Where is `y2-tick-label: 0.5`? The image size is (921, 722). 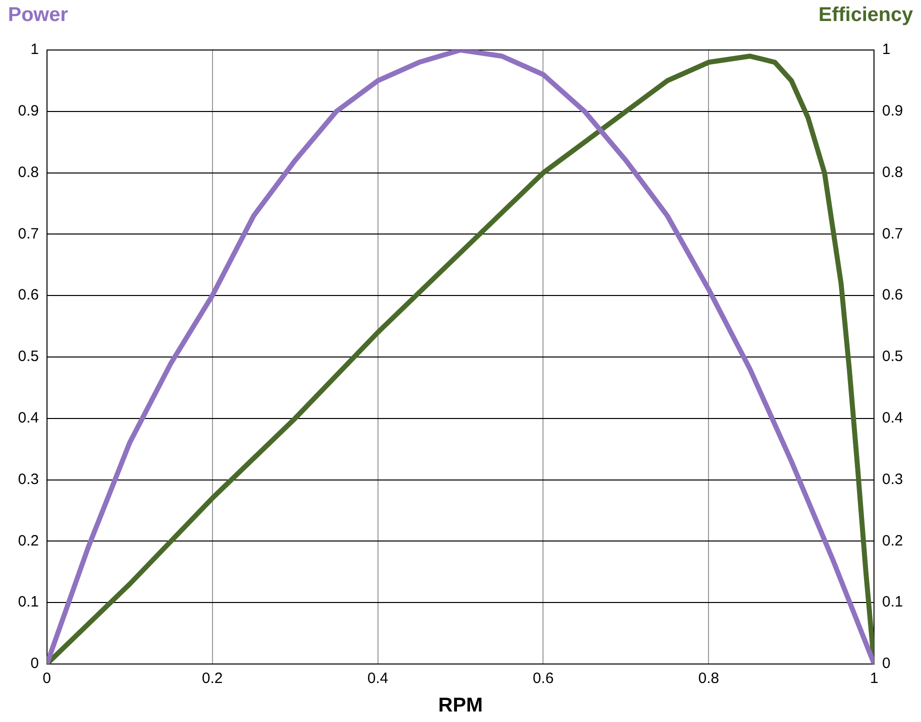
y2-tick-label: 0.5 is located at coordinates (893, 357).